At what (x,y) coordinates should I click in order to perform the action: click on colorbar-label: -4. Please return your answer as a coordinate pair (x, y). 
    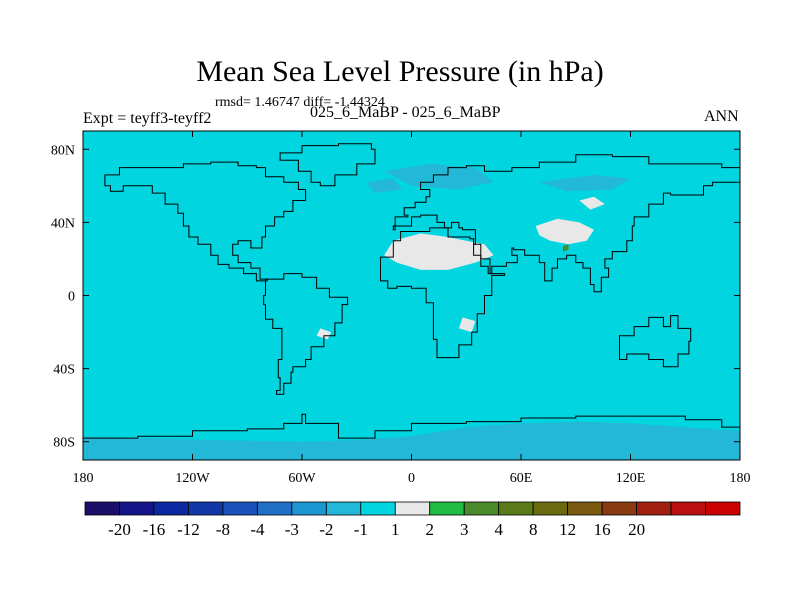
    Looking at the image, I should click on (257, 529).